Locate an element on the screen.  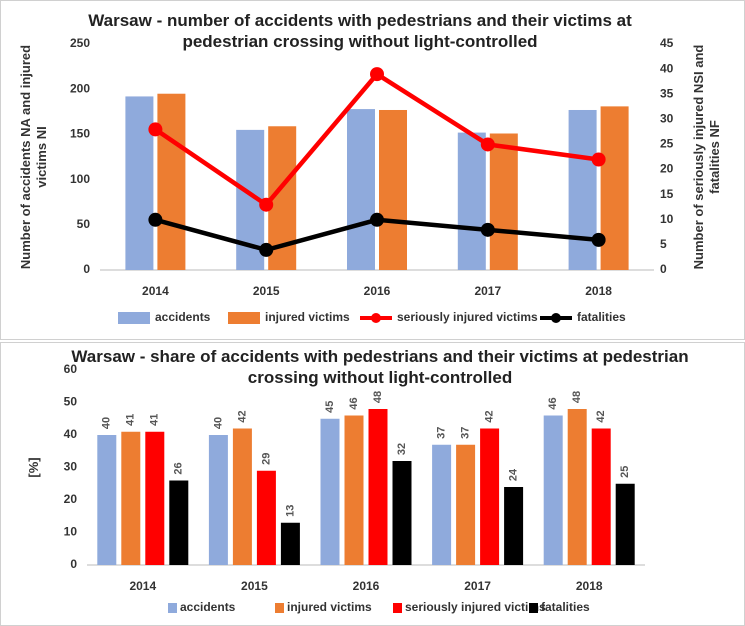
value-label: 45 is located at coordinates (330, 407).